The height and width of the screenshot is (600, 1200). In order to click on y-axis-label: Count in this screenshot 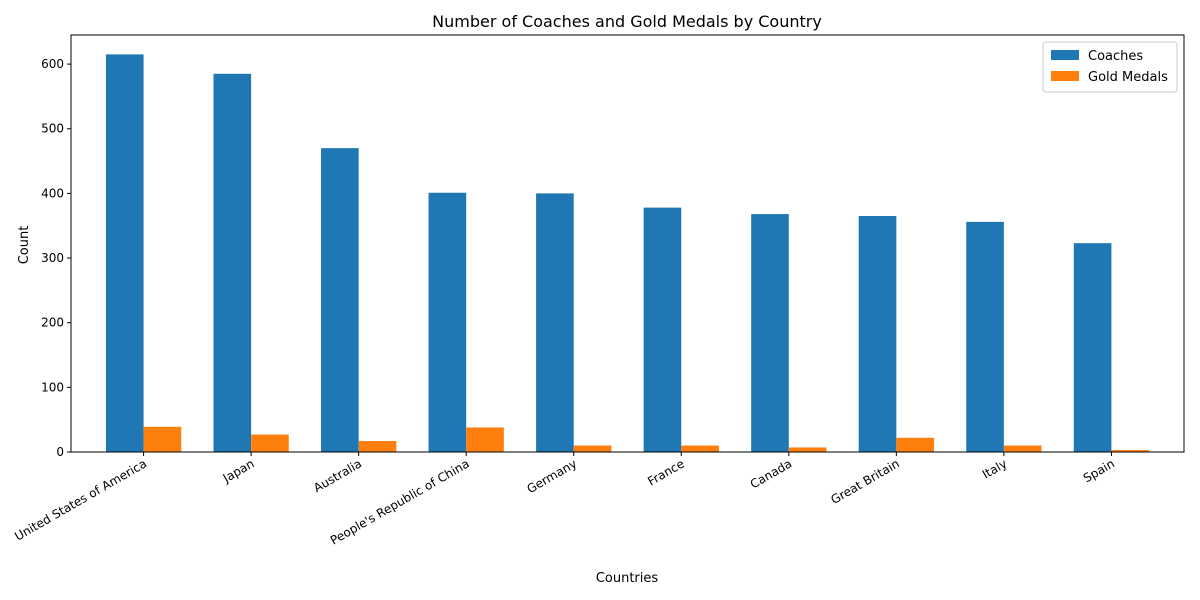, I will do `click(24, 245)`.